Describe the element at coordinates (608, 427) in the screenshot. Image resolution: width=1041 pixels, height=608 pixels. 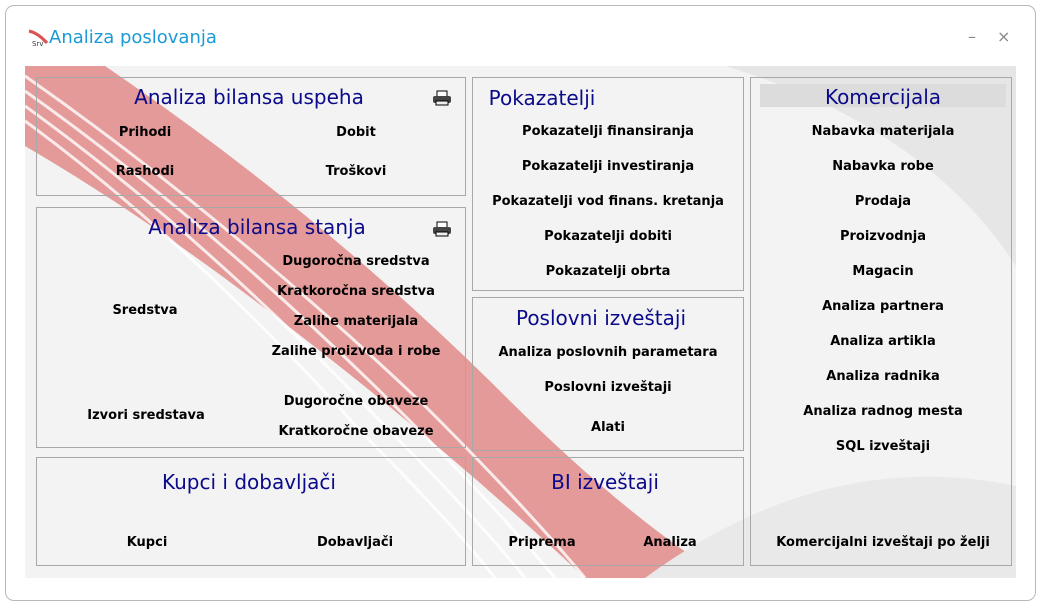
I see `menu-alati: Alati` at that location.